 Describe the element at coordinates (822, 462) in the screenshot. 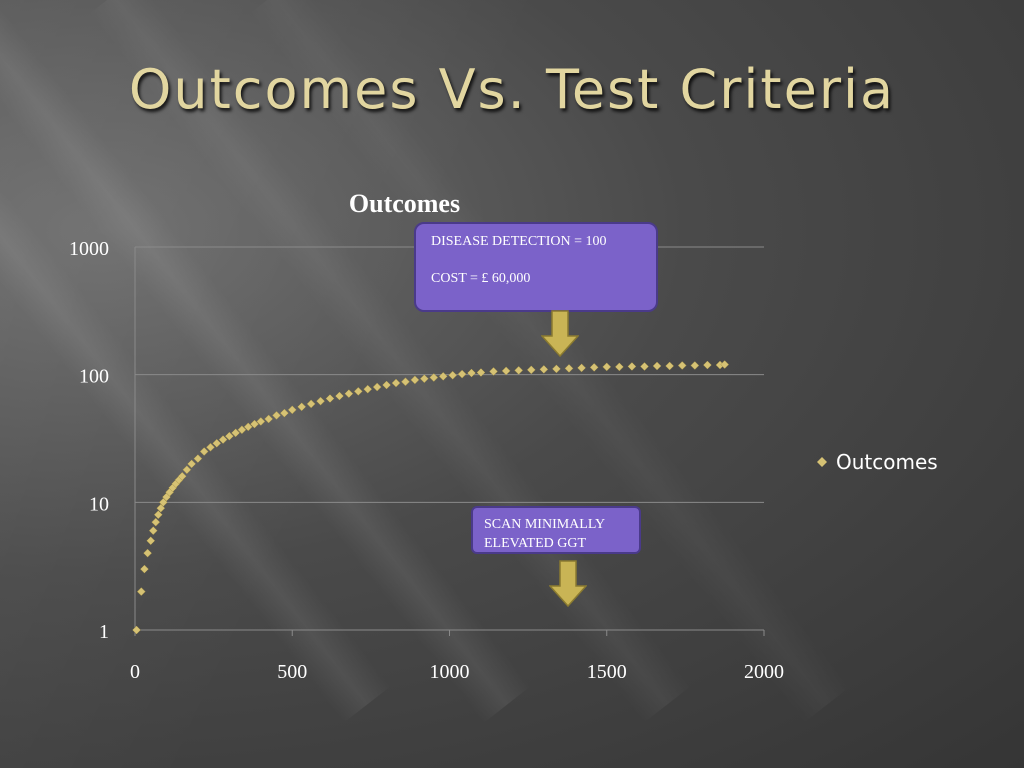

I see `legend-marker` at that location.